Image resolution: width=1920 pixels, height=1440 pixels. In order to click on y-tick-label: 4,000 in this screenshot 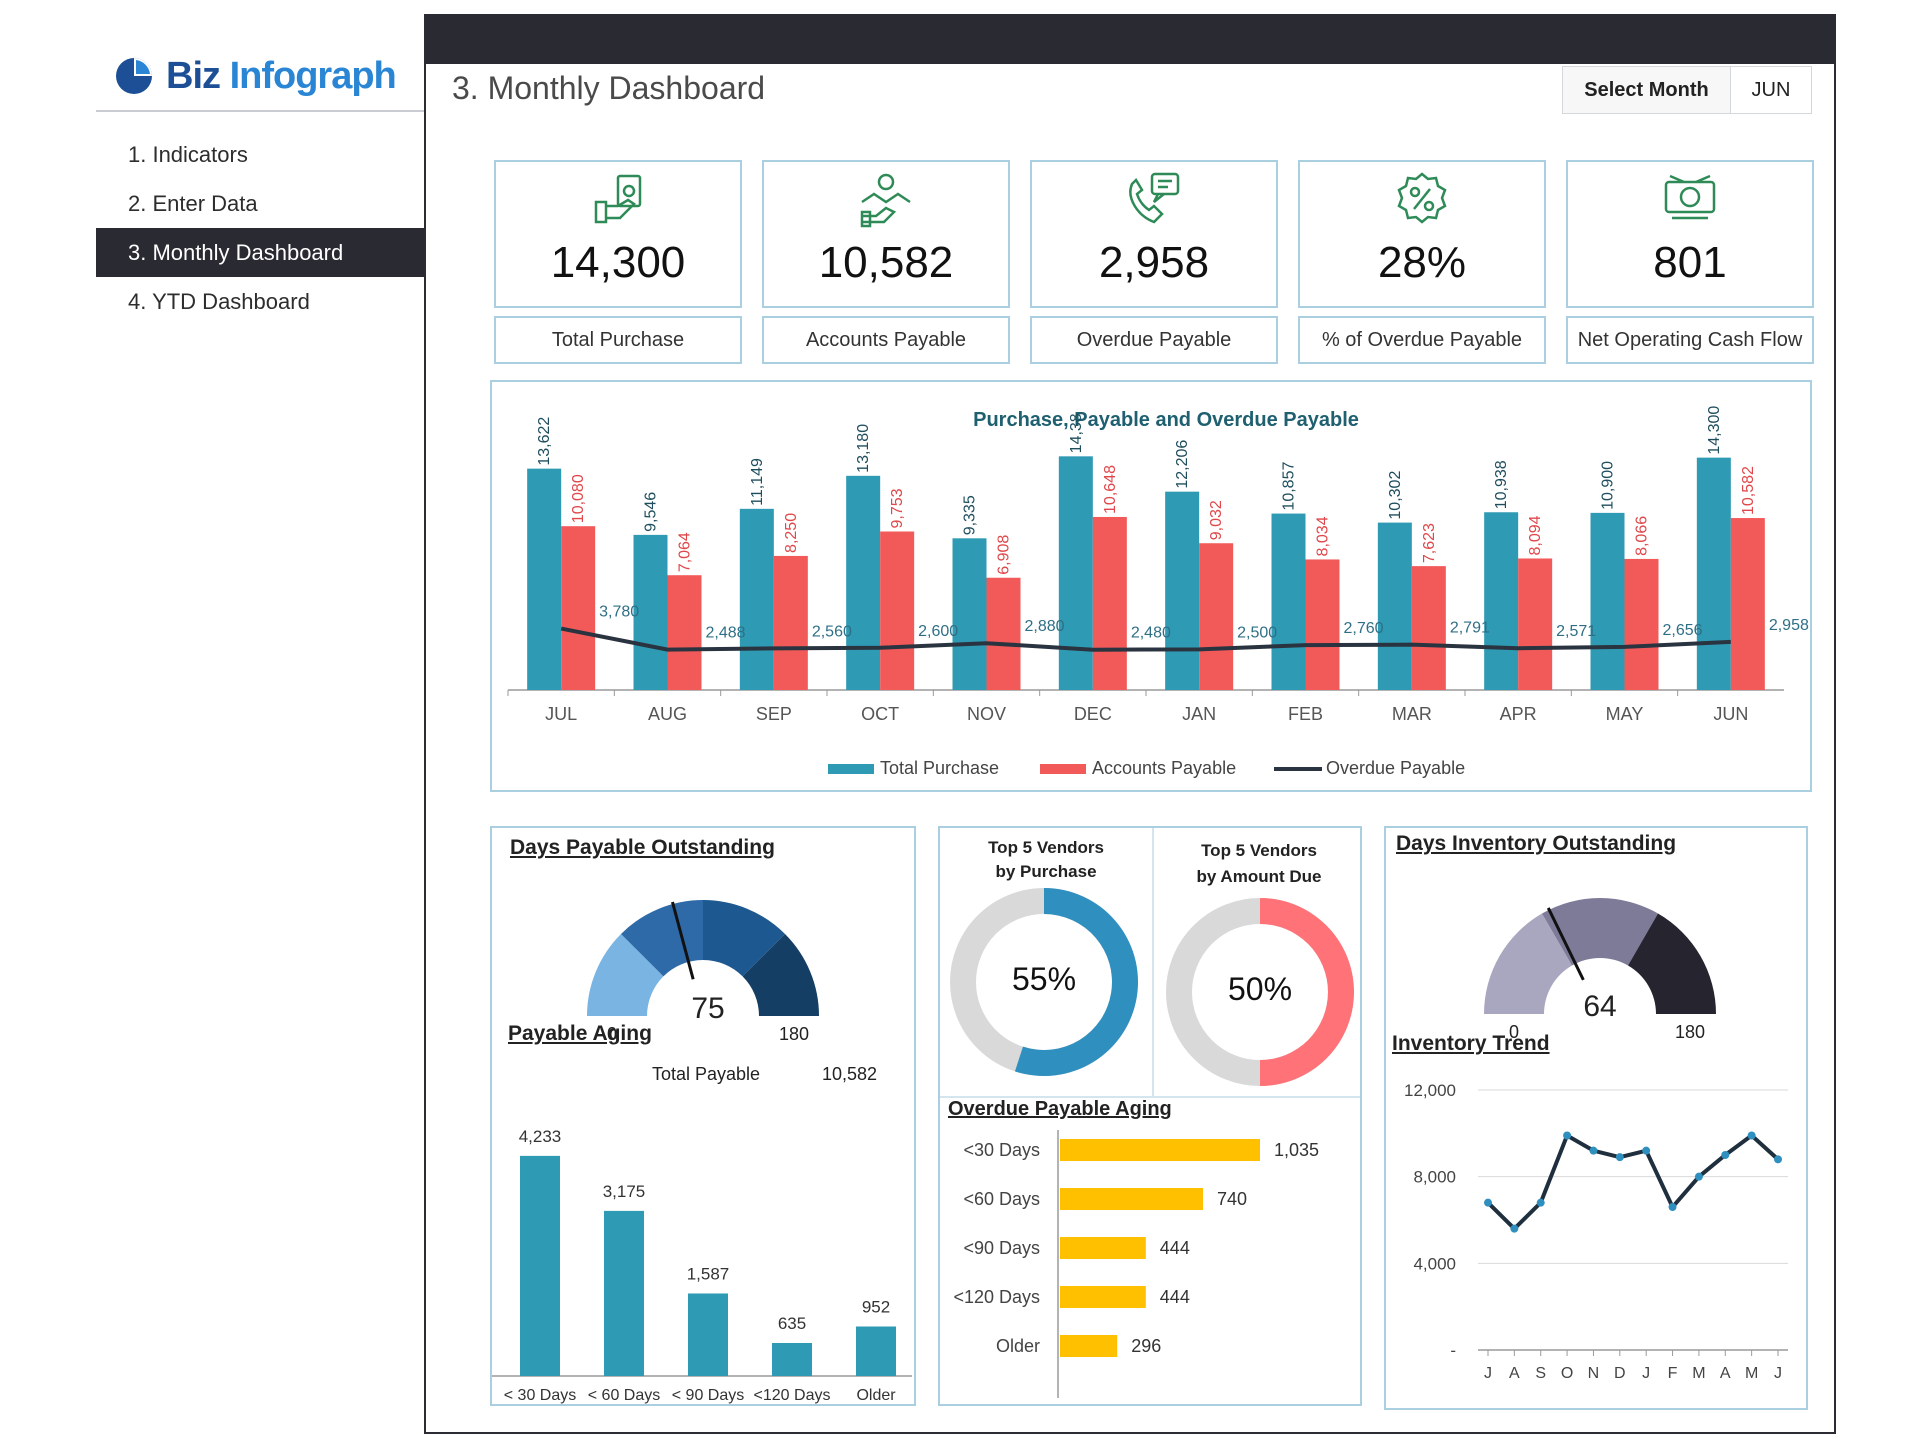, I will do `click(1434, 1263)`.